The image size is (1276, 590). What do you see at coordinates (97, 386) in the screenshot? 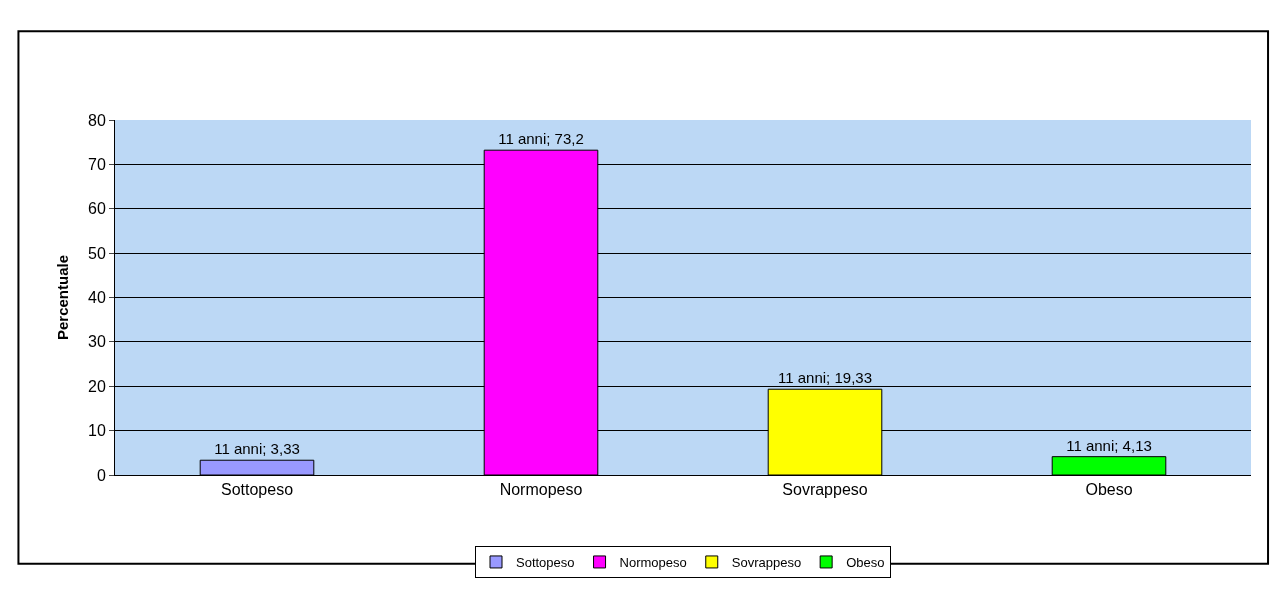
I see `y-tick-label: 20` at bounding box center [97, 386].